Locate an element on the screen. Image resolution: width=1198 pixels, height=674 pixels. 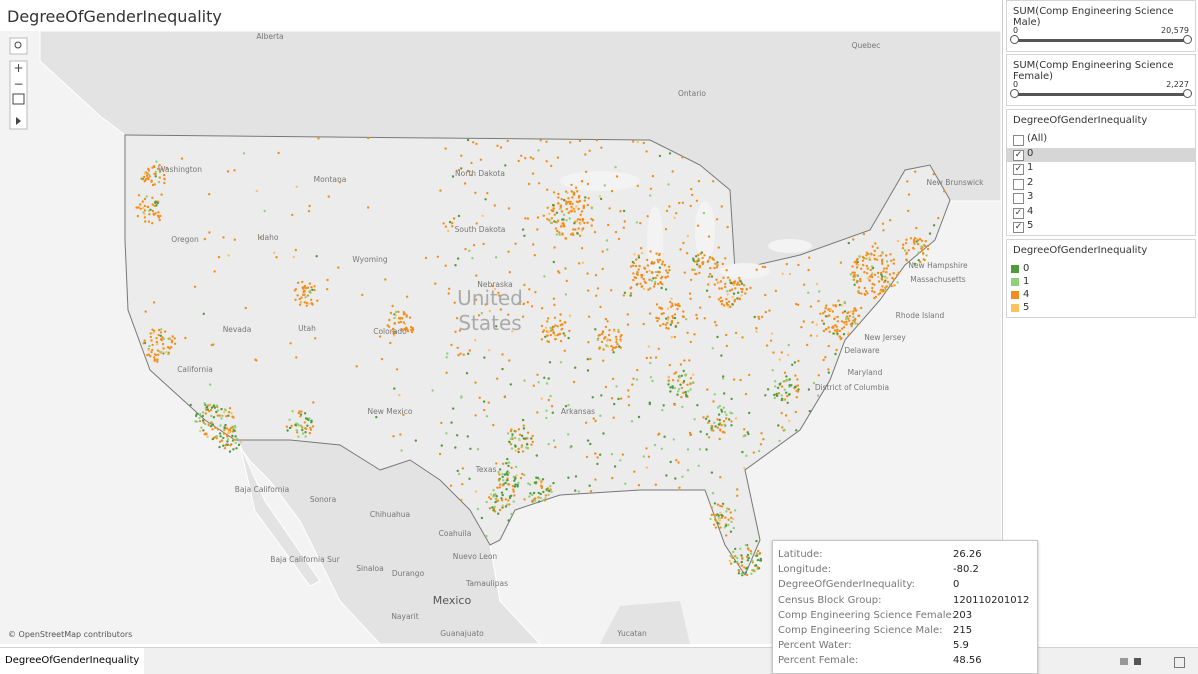
zoom-in-icon: + is located at coordinates (18, 68).